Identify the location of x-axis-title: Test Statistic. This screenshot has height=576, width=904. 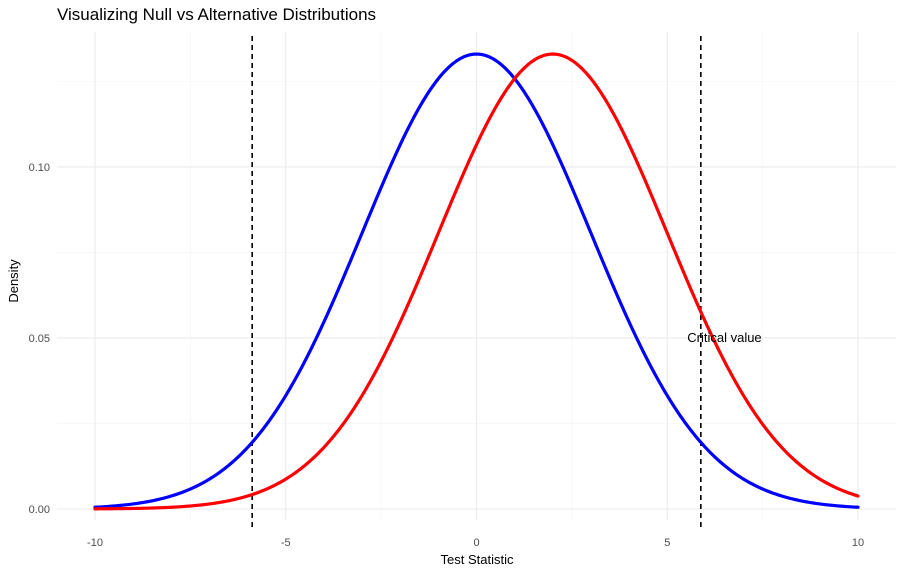
(477, 559).